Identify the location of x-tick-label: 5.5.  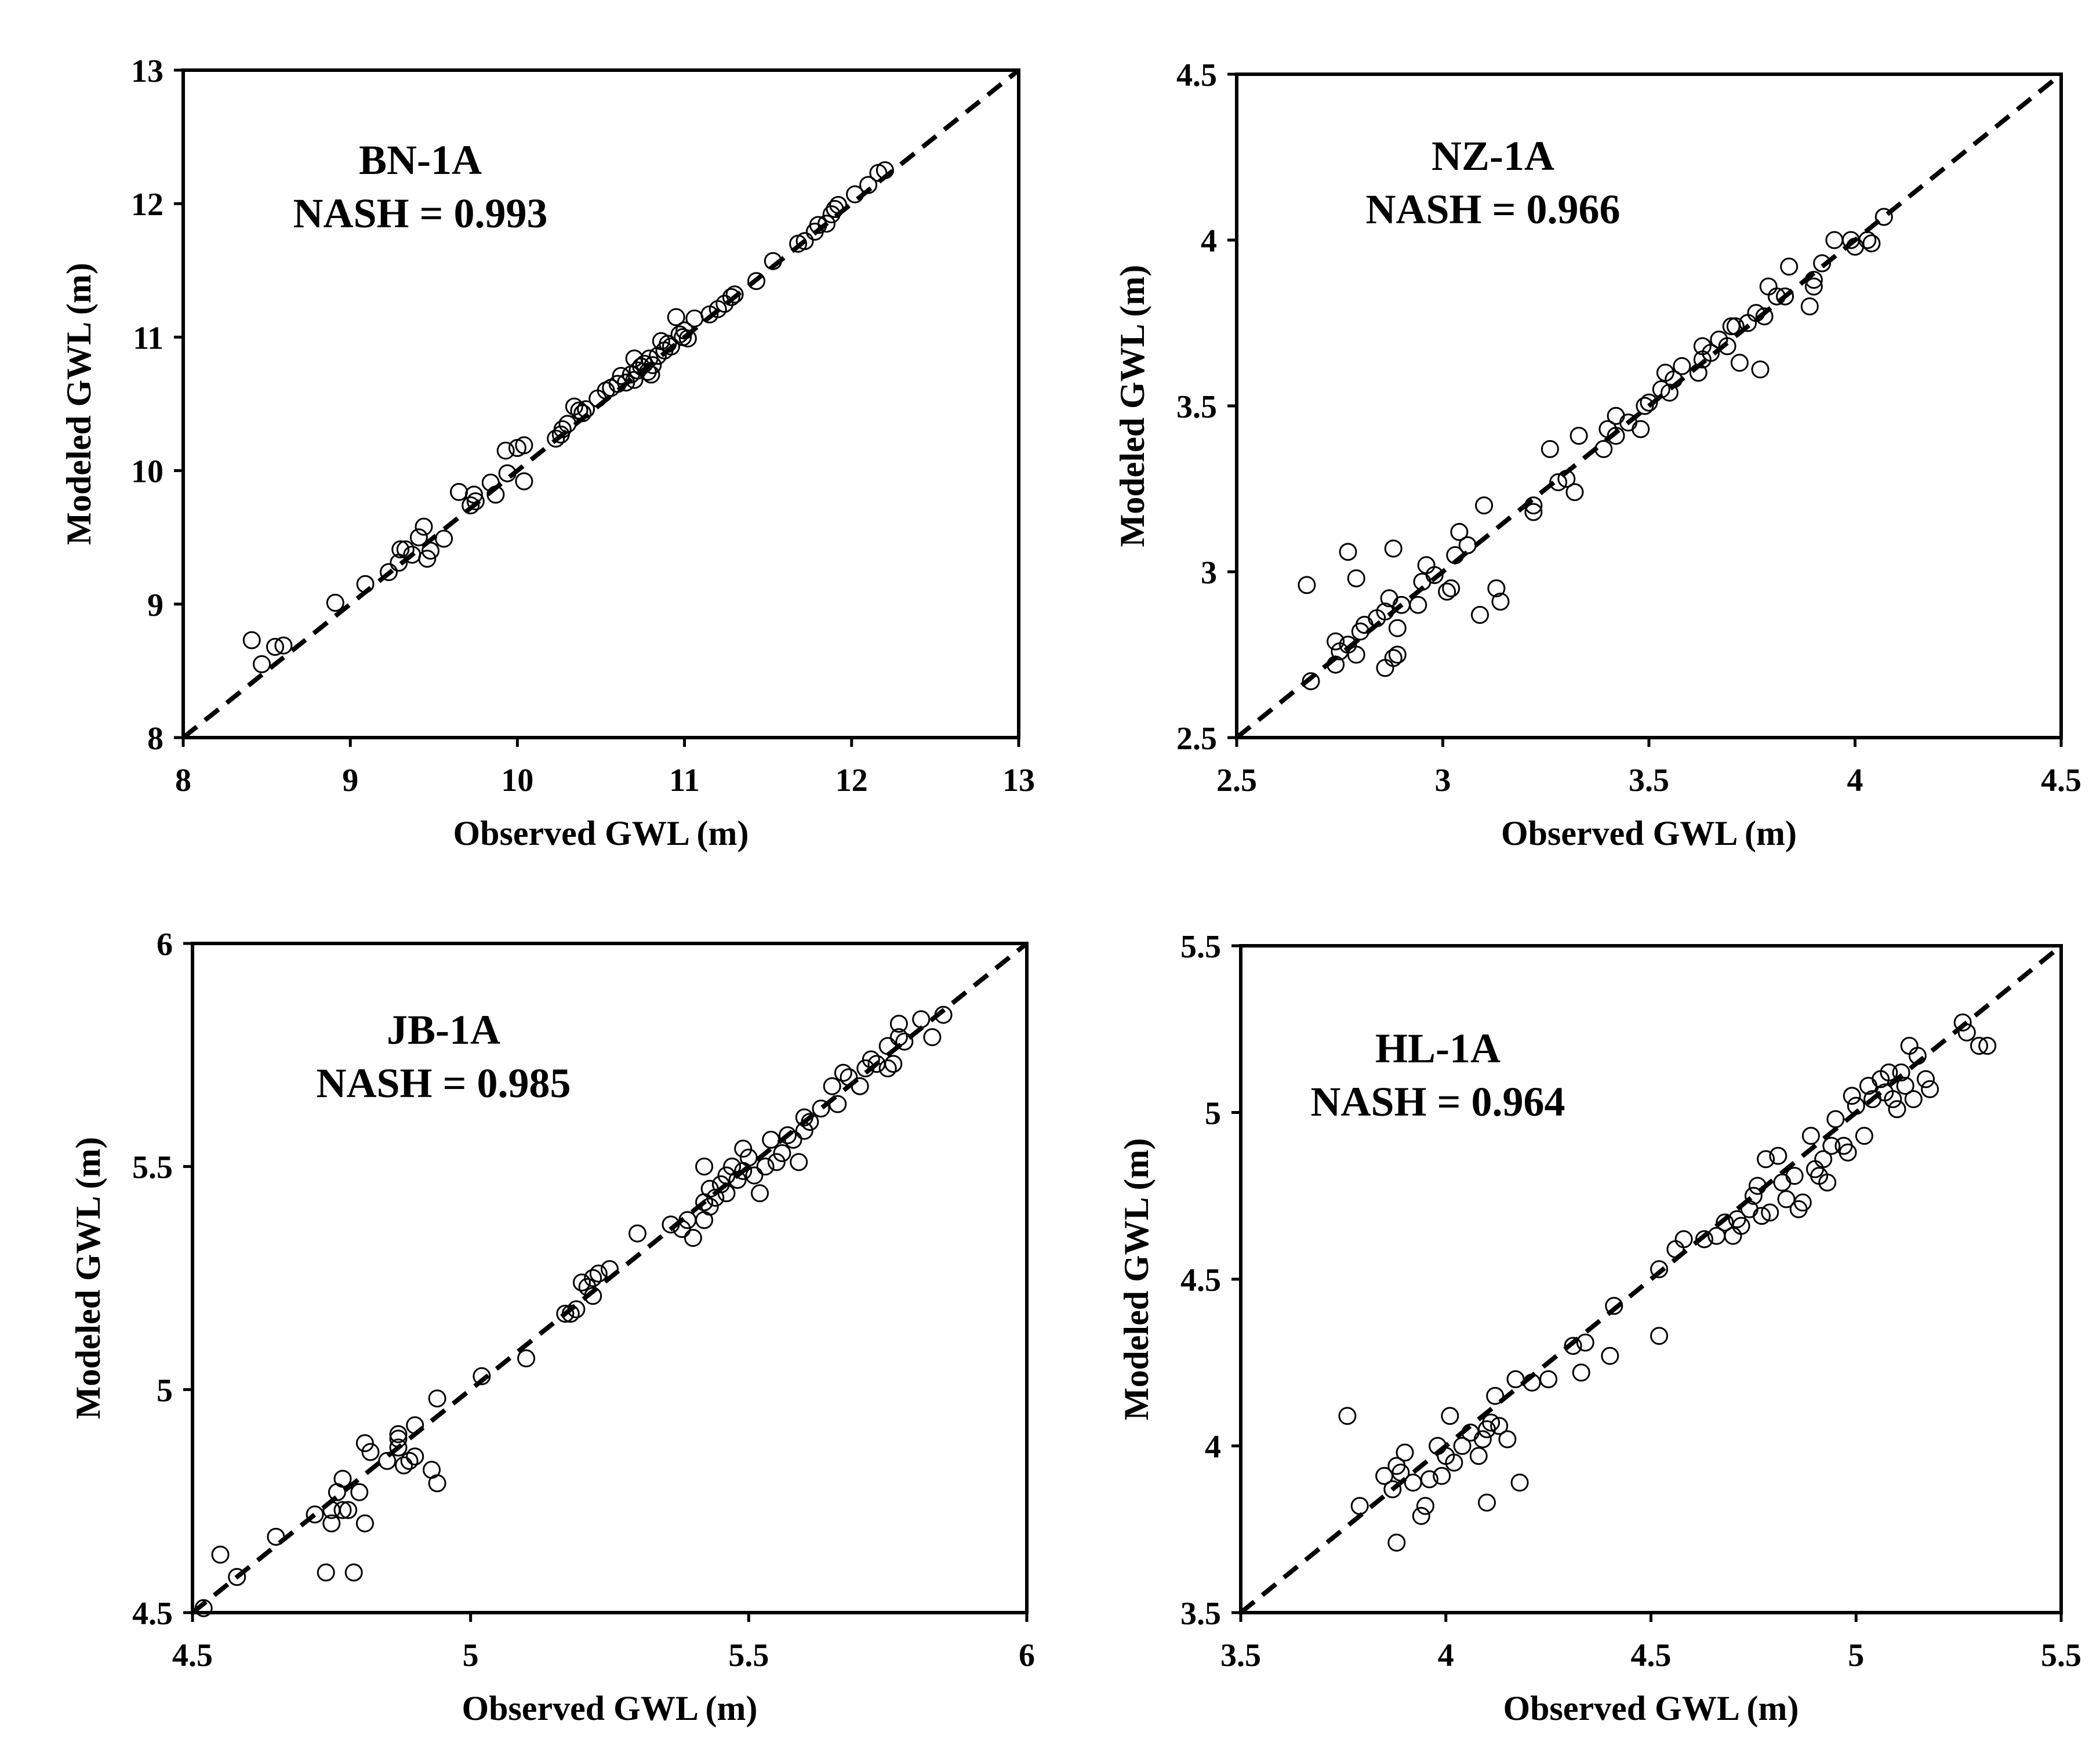
(2061, 1656).